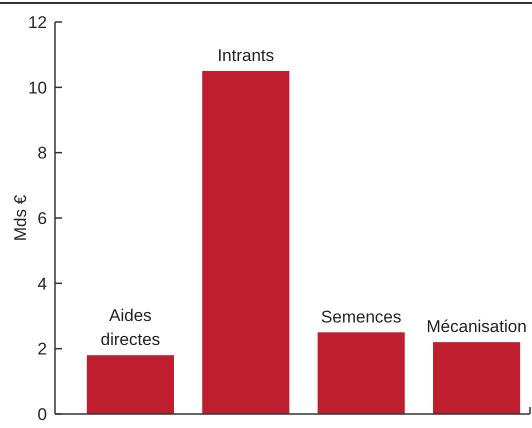 This screenshot has height=428, width=532. I want to click on y-tick-label: 6, so click(42, 218).